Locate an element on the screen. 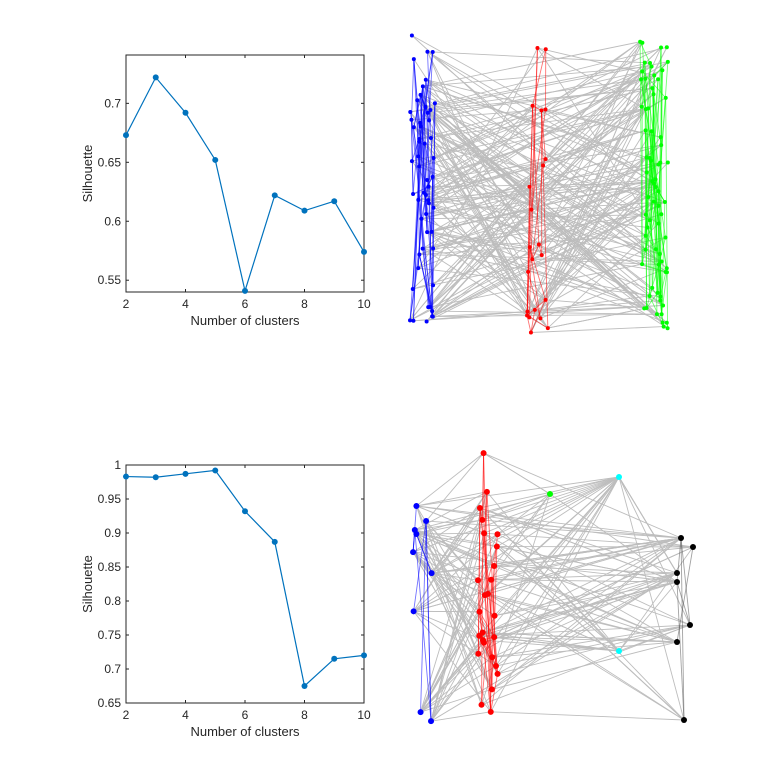  y-tick-label: 0.8 is located at coordinates (112, 601).